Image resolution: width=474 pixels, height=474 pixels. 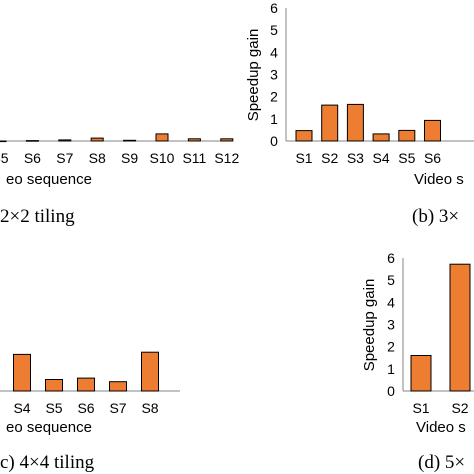 What do you see at coordinates (129, 158) in the screenshot?
I see `panel-a-tick-label: S9` at bounding box center [129, 158].